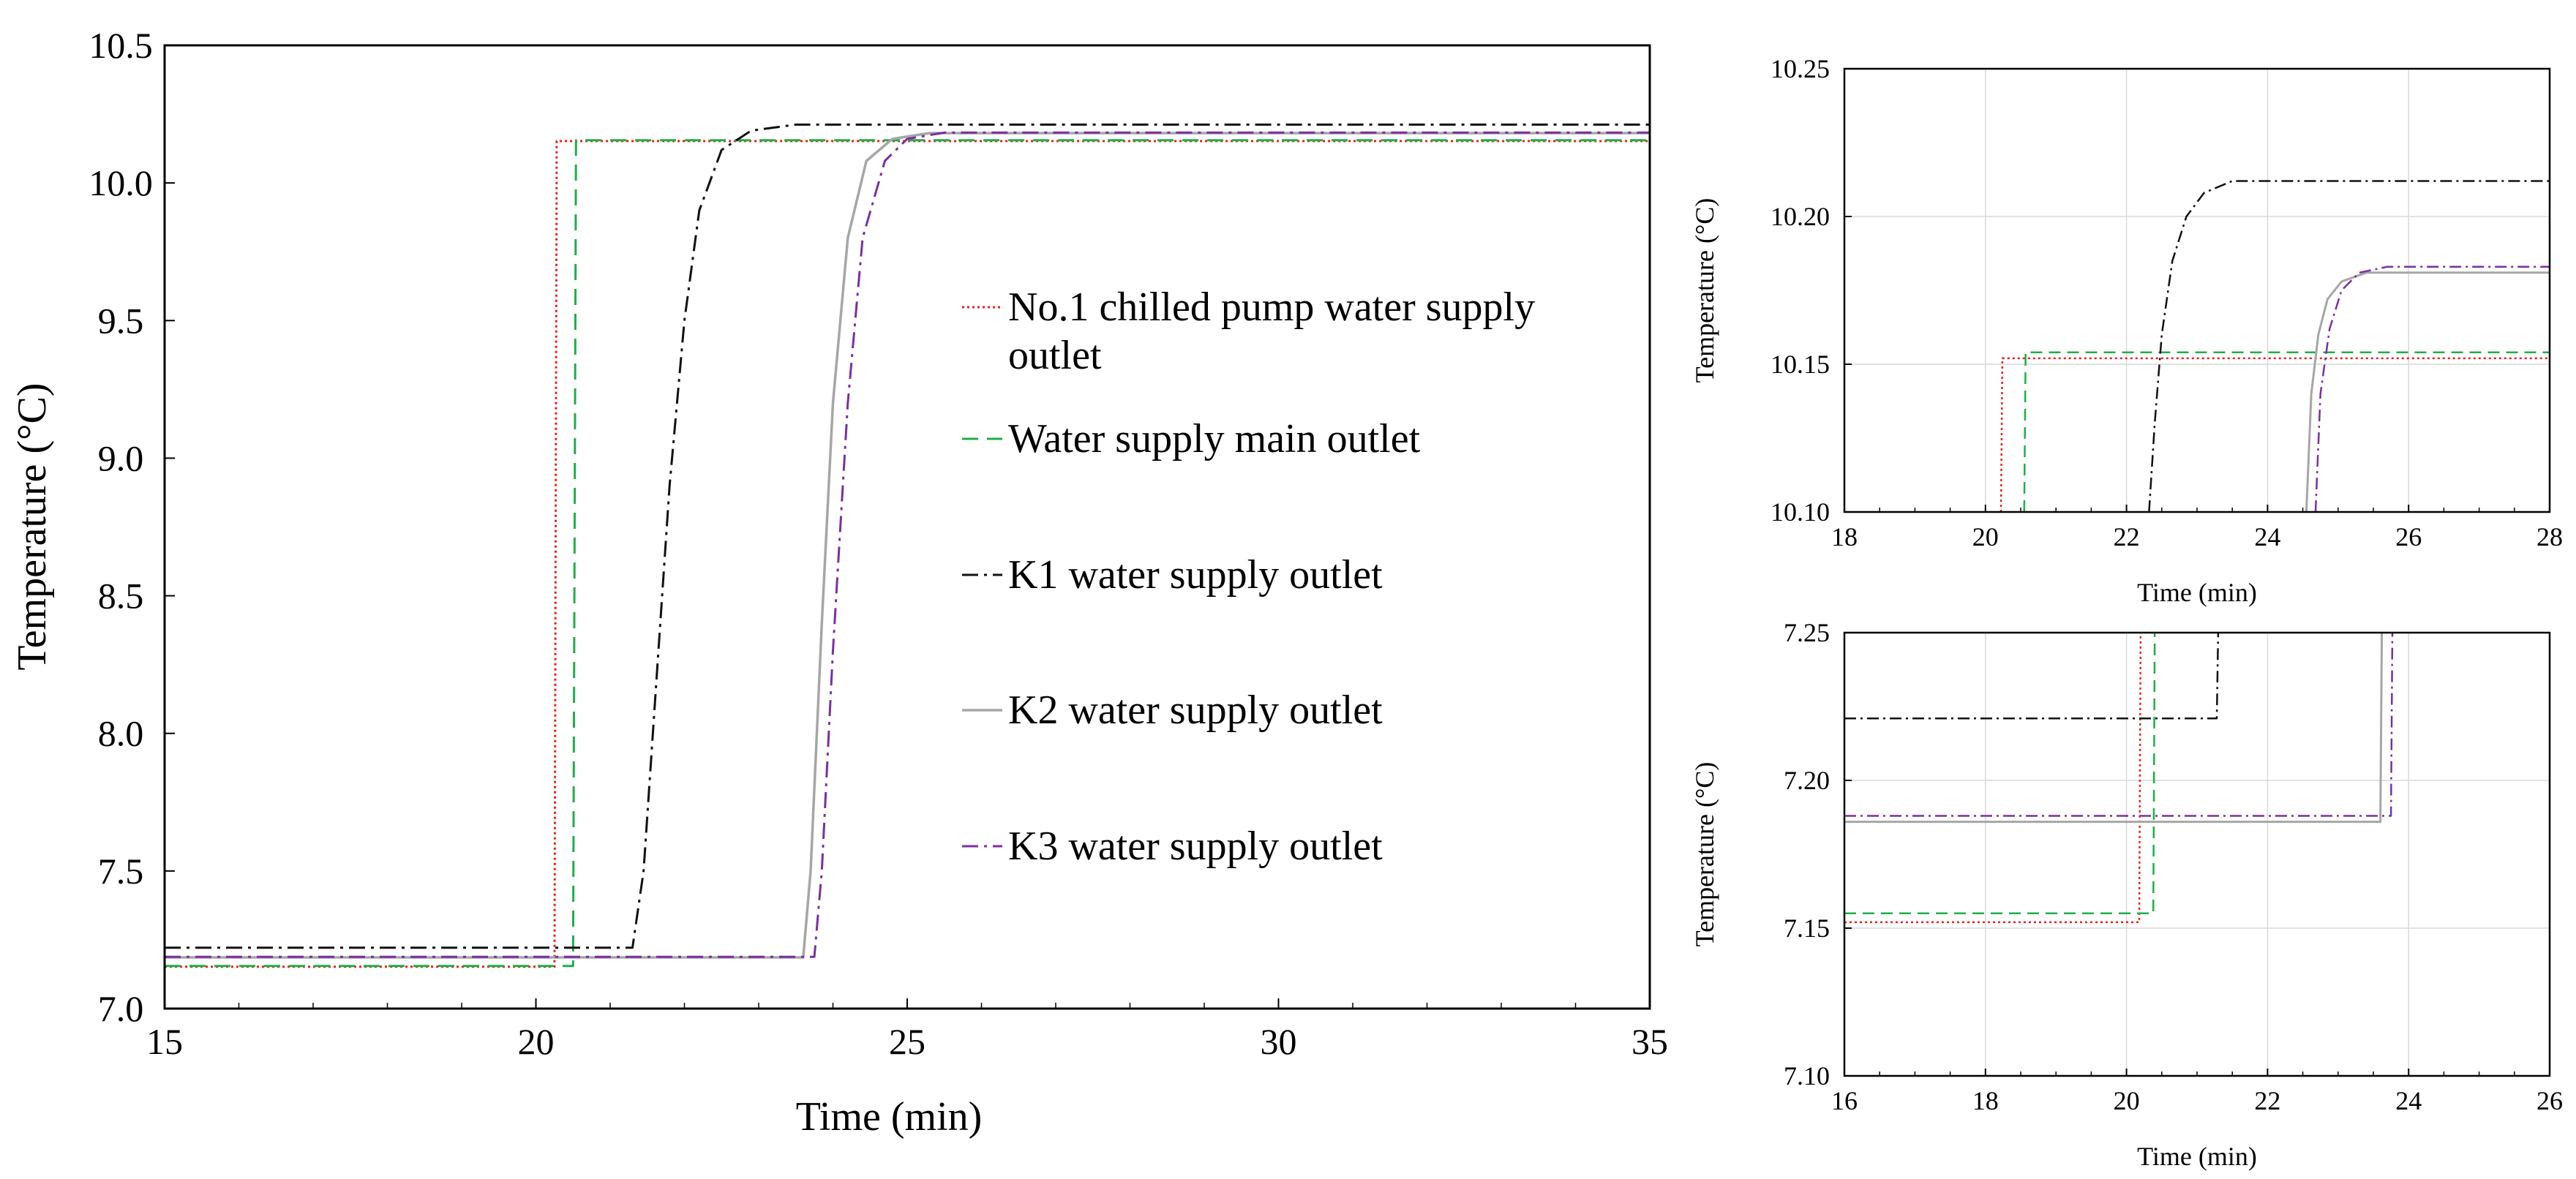  Describe the element at coordinates (1807, 928) in the screenshot. I see `y-tick-label: 7.15` at that location.